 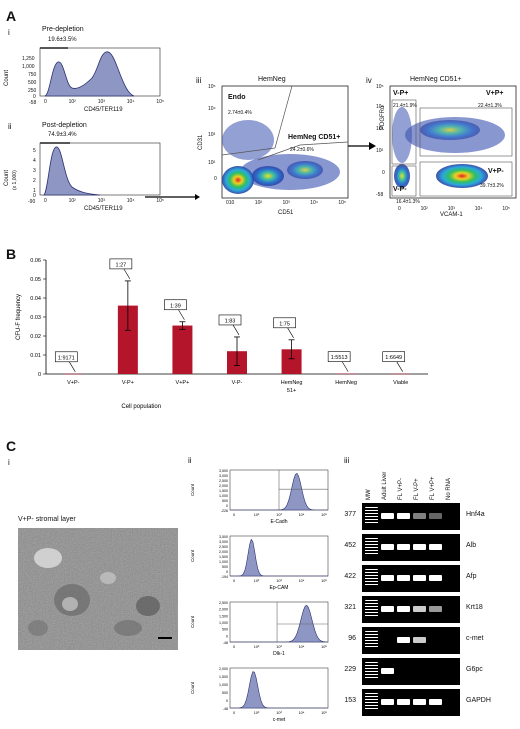 I want to click on gene-label: Krt18, so click(x=474, y=607).